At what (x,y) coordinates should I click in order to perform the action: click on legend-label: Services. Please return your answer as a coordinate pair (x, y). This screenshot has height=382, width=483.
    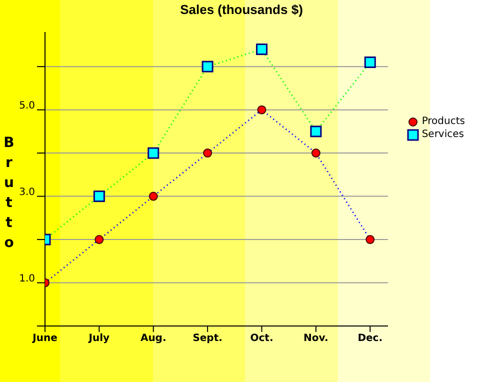
    Looking at the image, I should click on (443, 134).